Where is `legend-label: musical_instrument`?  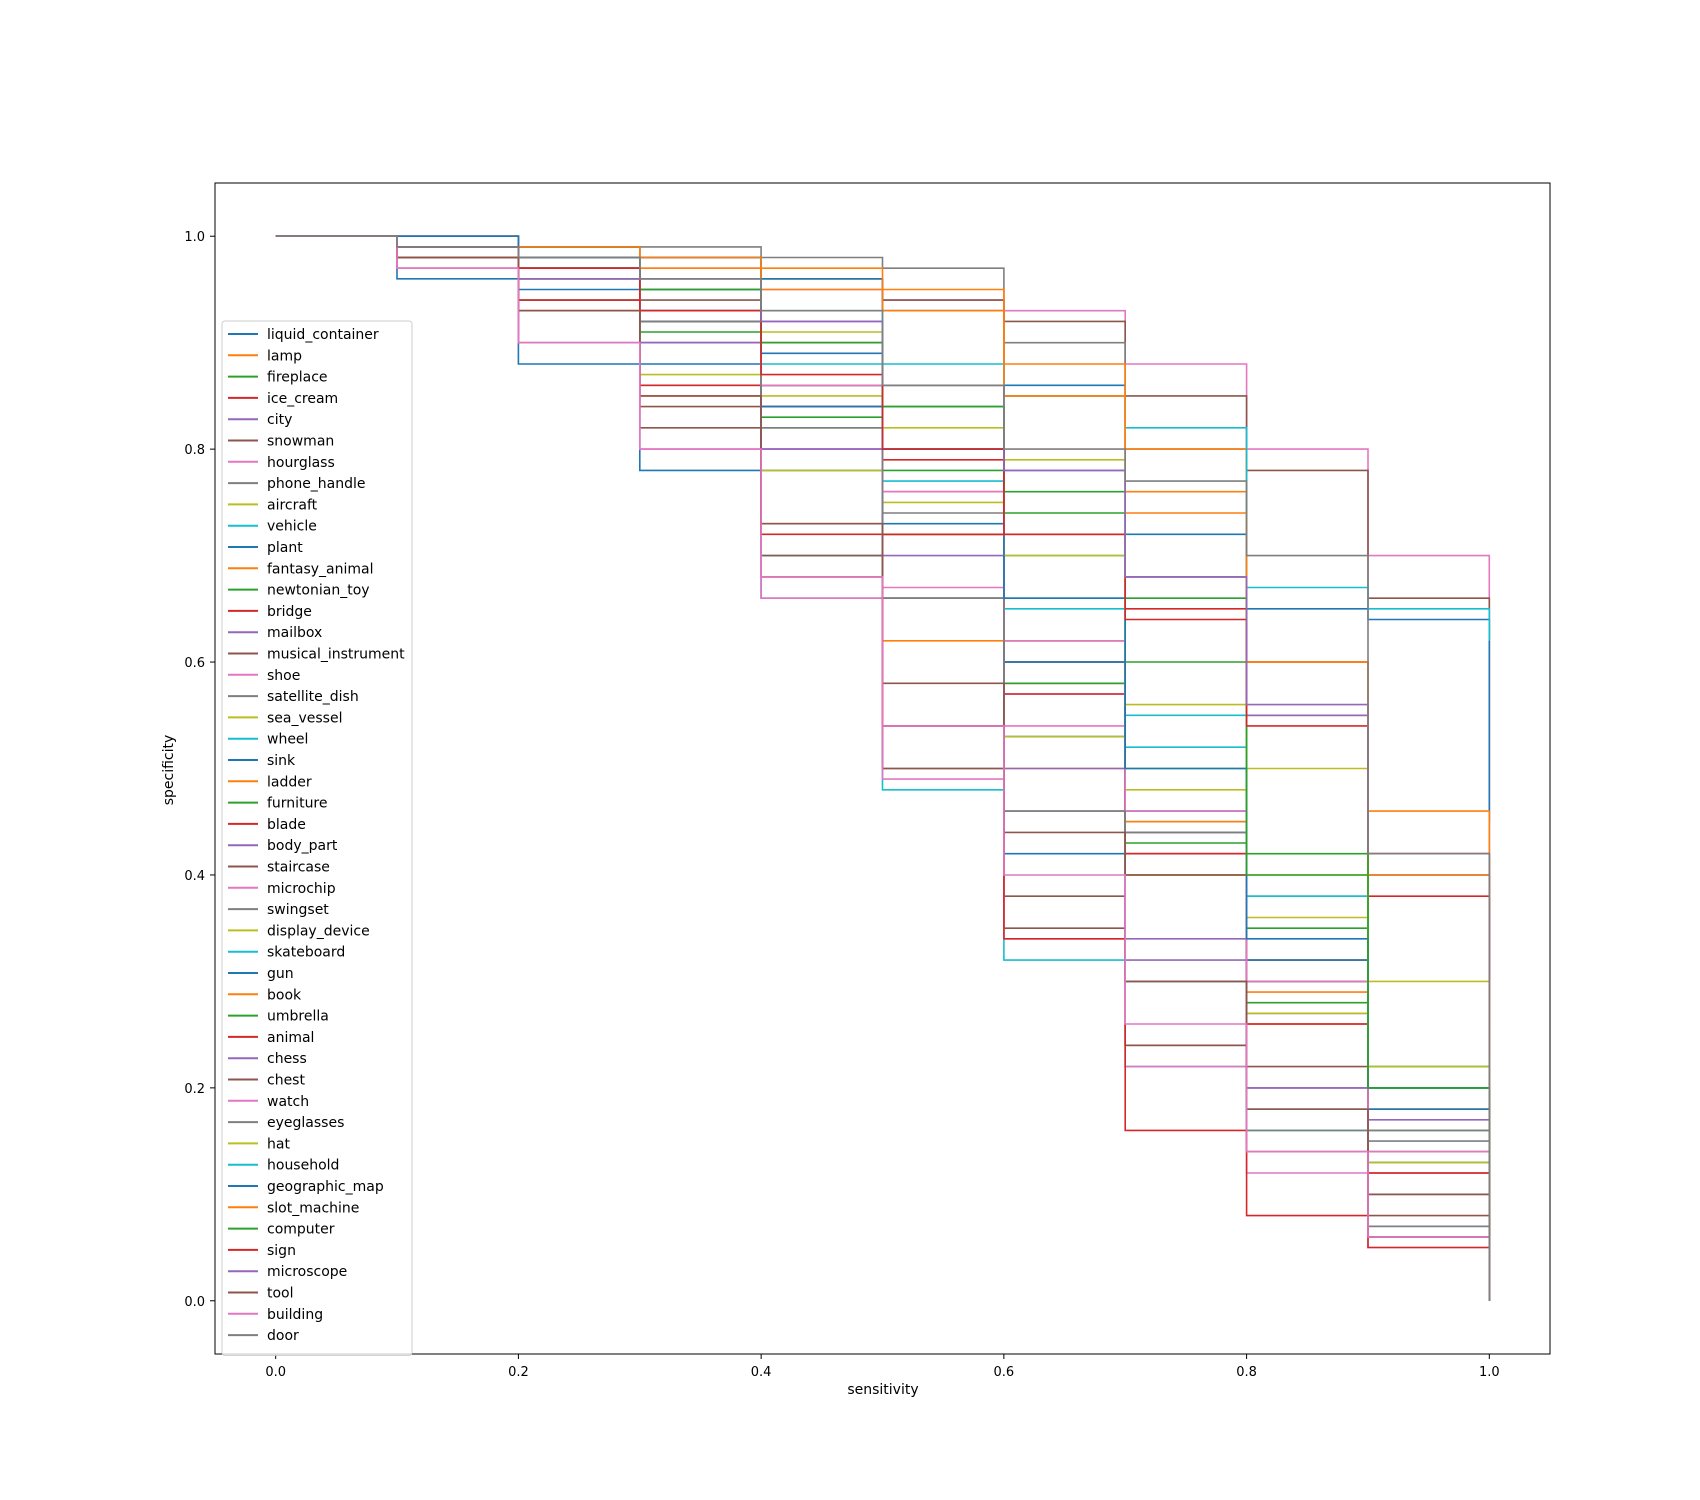
legend-label: musical_instrument is located at coordinates (336, 655).